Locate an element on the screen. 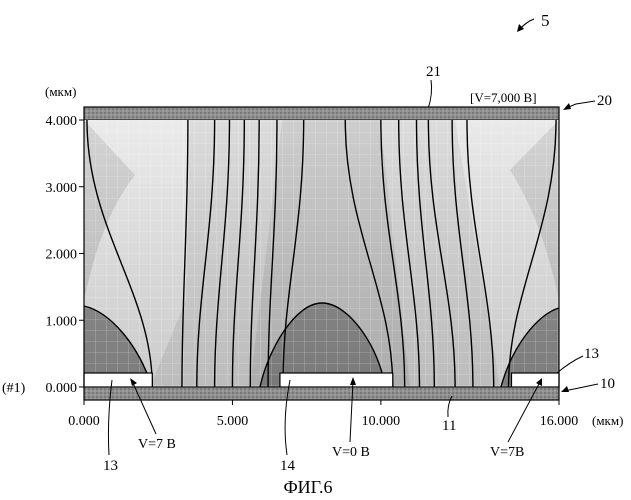 The image size is (631, 500). leader-20-arrowhead is located at coordinates (567, 106).